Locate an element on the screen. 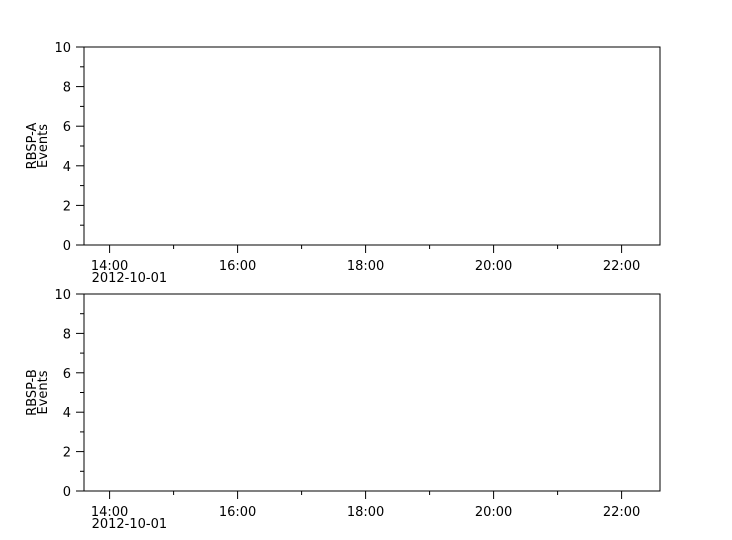 The width and height of the screenshot is (732, 540). y-label-line: RBSP-A is located at coordinates (32, 145).